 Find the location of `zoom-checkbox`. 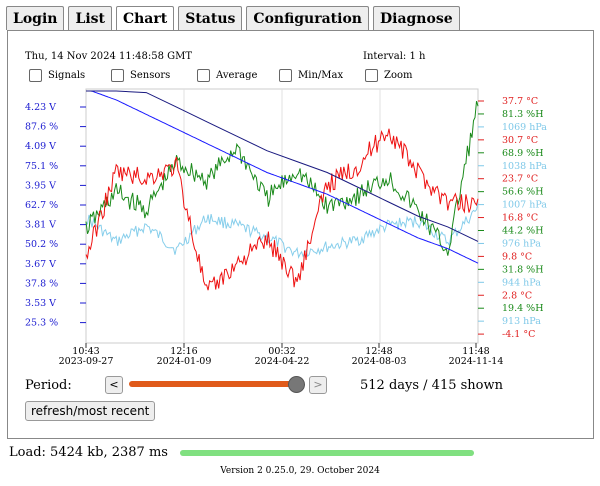

zoom-checkbox is located at coordinates (371, 75).